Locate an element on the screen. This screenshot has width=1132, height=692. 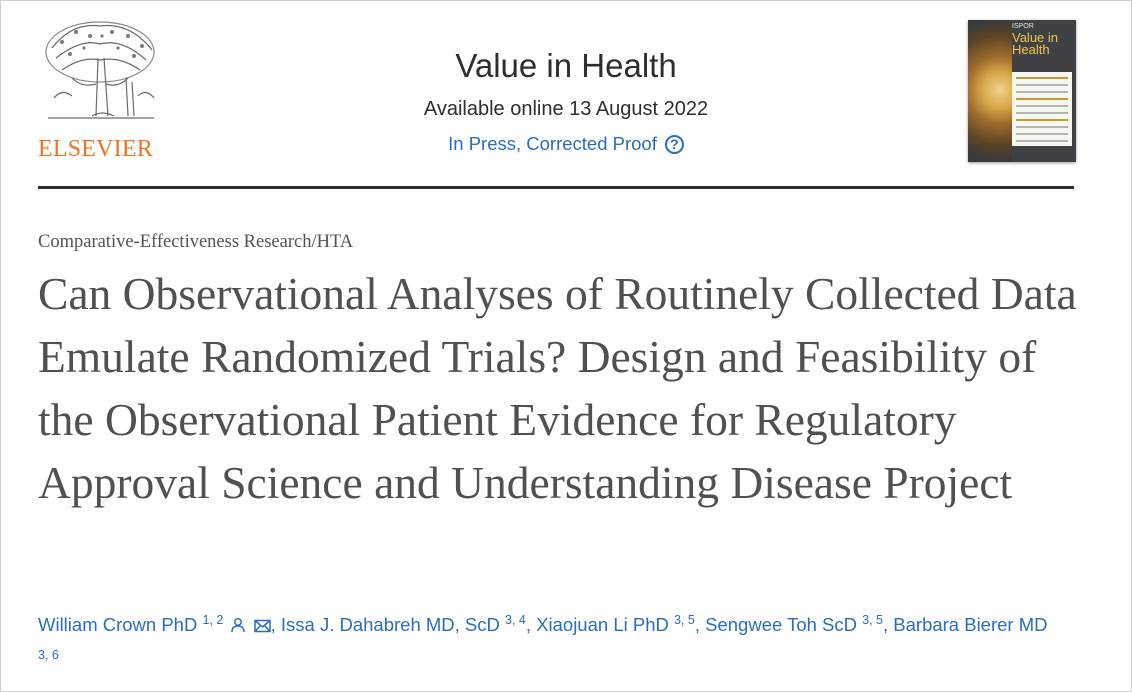
cover-brand: ISPOR is located at coordinates (1023, 26).